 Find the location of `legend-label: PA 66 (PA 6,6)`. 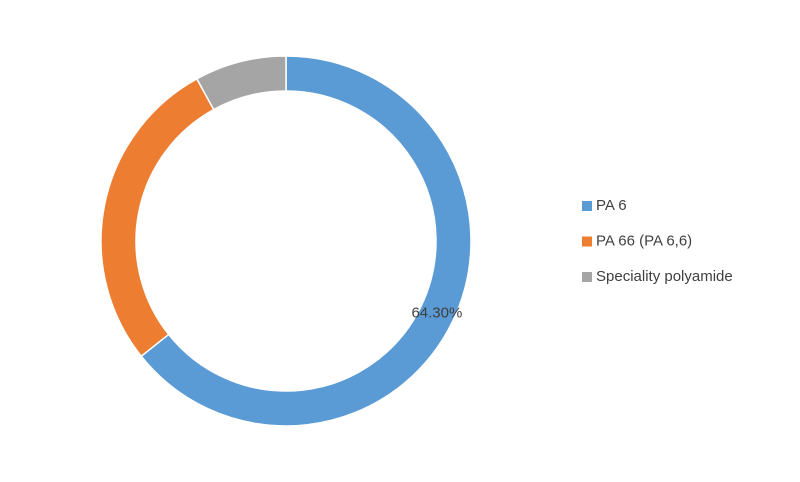

legend-label: PA 66 (PA 6,6) is located at coordinates (644, 240).